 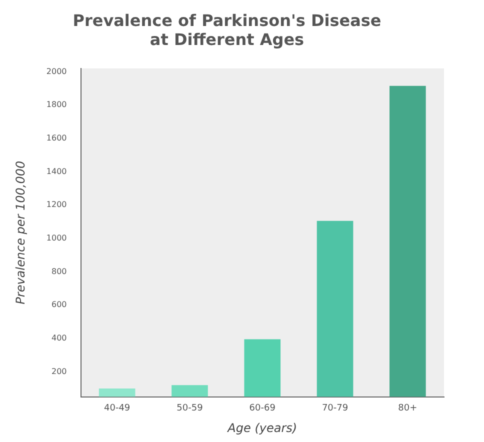 What do you see at coordinates (227, 29) in the screenshot?
I see `chart-title: Prevalence of Parkinson's Disease at Different Ages` at bounding box center [227, 29].